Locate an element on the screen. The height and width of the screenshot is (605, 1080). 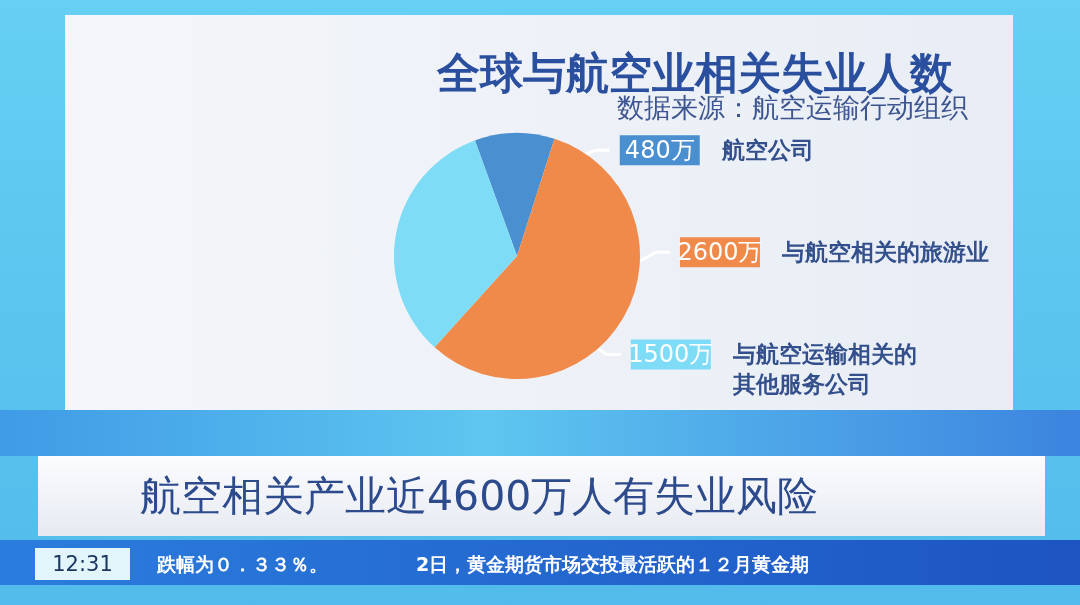
clock-box: 12:31 is located at coordinates (82, 564).